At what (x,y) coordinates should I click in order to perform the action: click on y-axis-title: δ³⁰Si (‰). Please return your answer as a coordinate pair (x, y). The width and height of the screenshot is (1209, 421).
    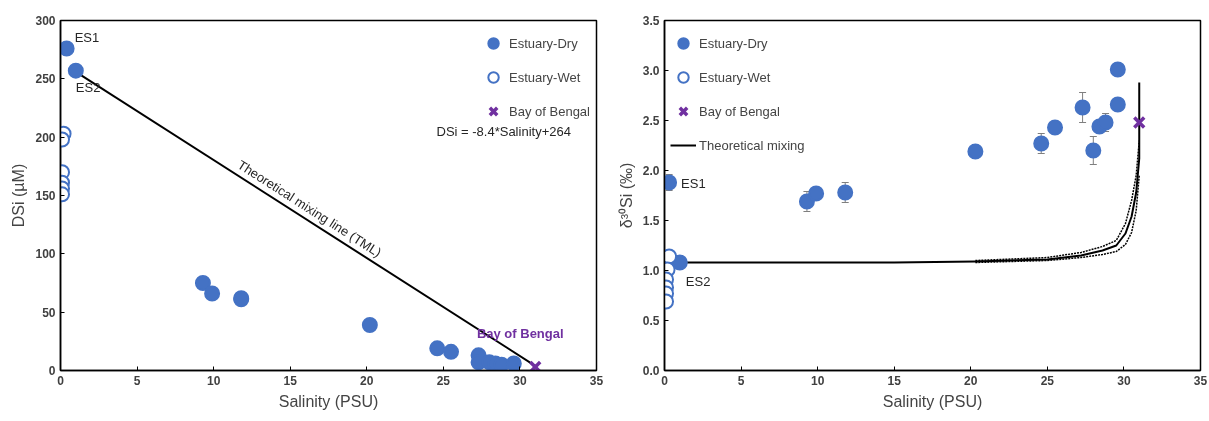
    Looking at the image, I should click on (626, 195).